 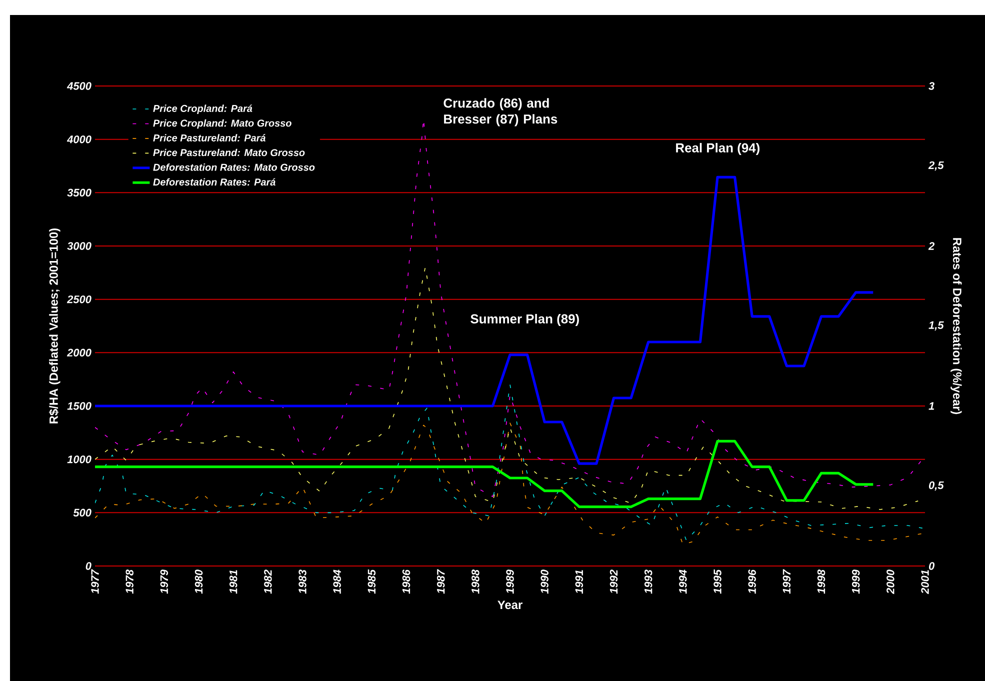 What do you see at coordinates (233, 582) in the screenshot?
I see `x-tick-label: 1981` at bounding box center [233, 582].